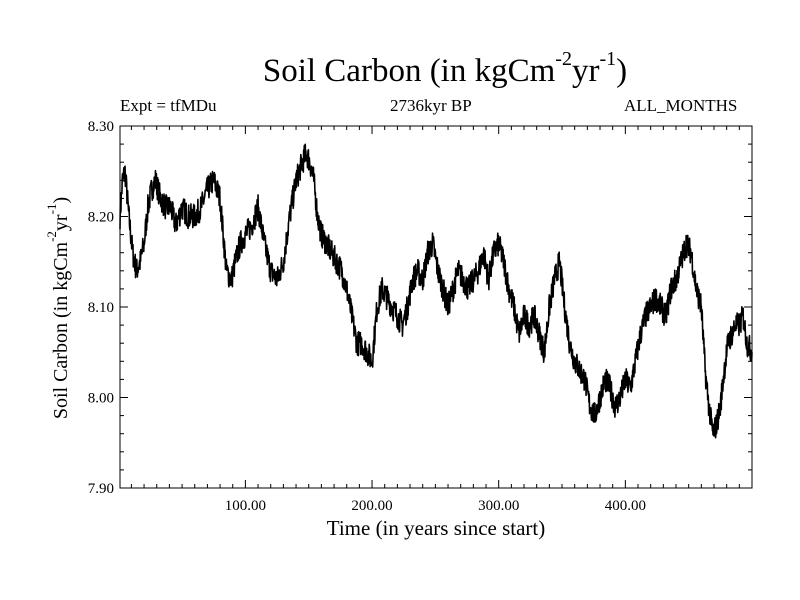  I want to click on y-tick-label: 7.90, so click(101, 489).